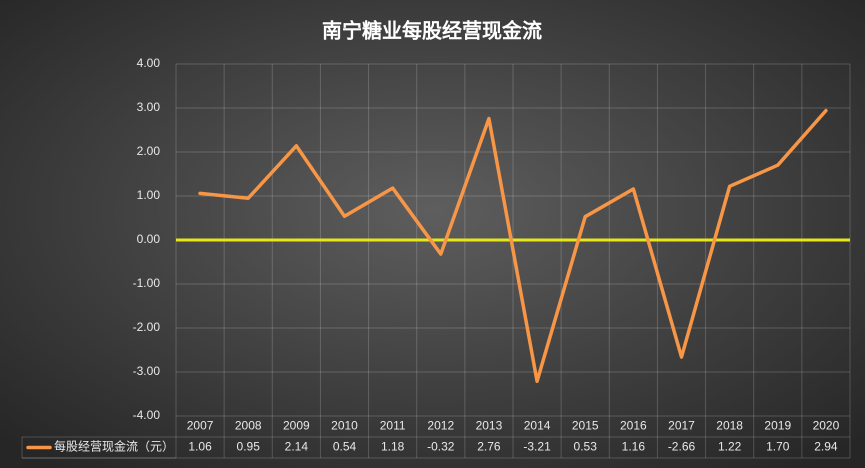  What do you see at coordinates (633, 426) in the screenshot?
I see `x-tick-label: 2016` at bounding box center [633, 426].